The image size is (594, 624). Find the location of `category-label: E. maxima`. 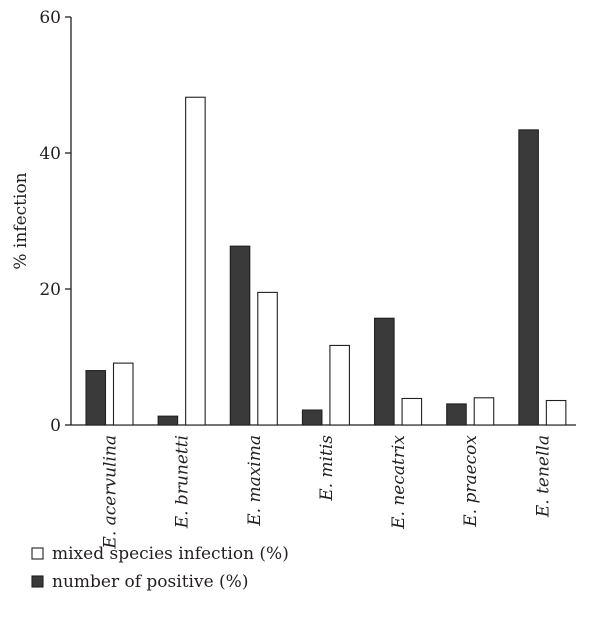

category-label: E. maxima is located at coordinates (255, 481).